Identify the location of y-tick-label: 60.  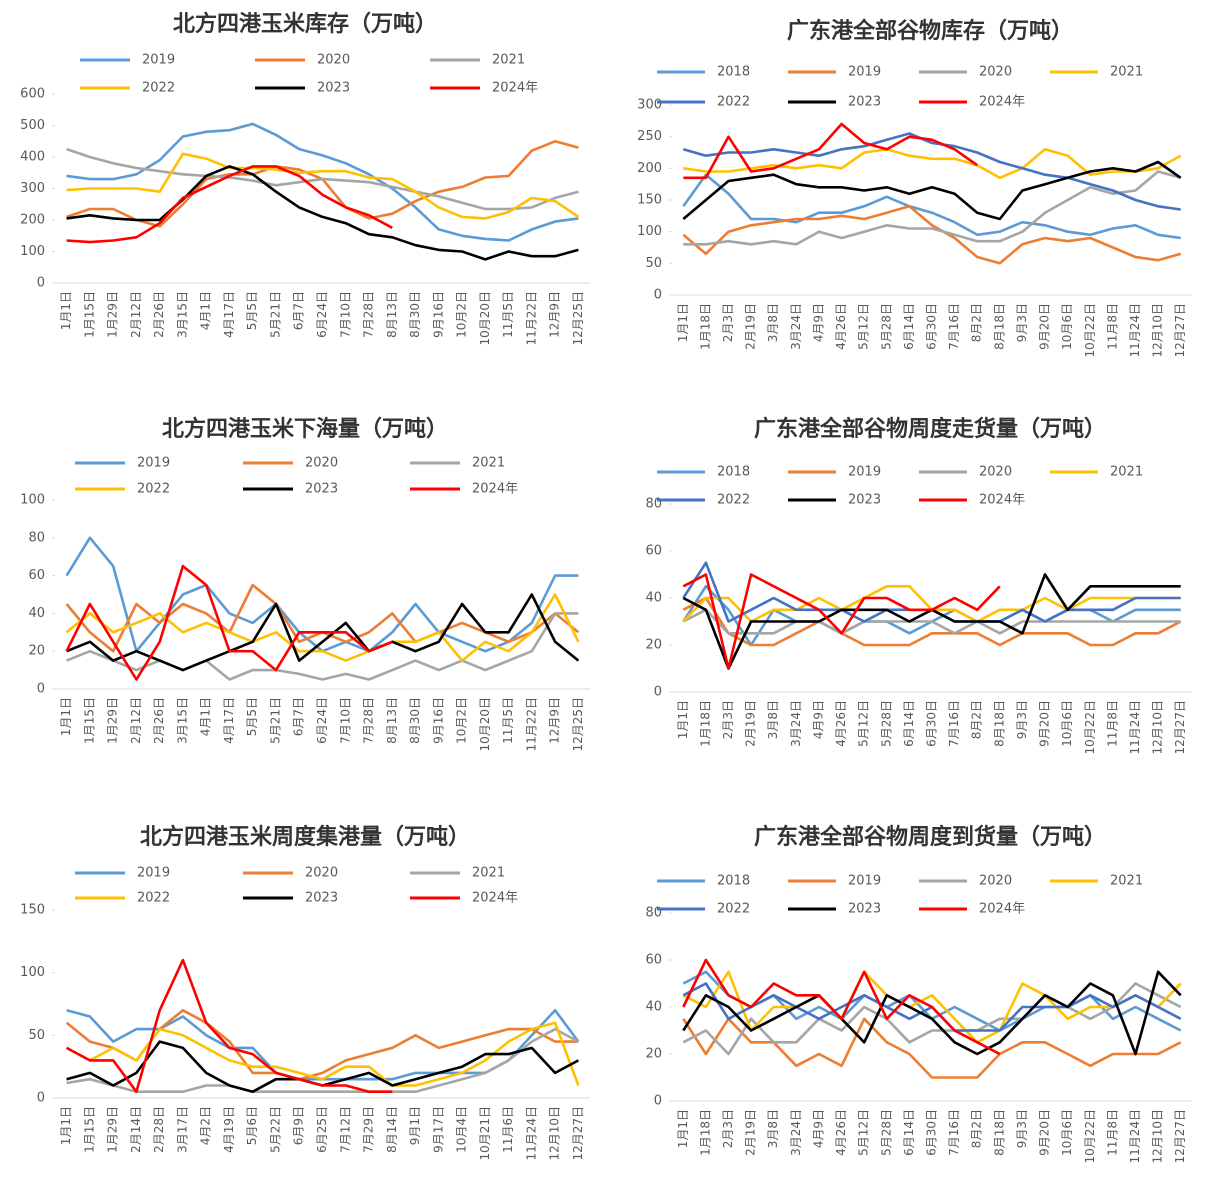
(653, 960).